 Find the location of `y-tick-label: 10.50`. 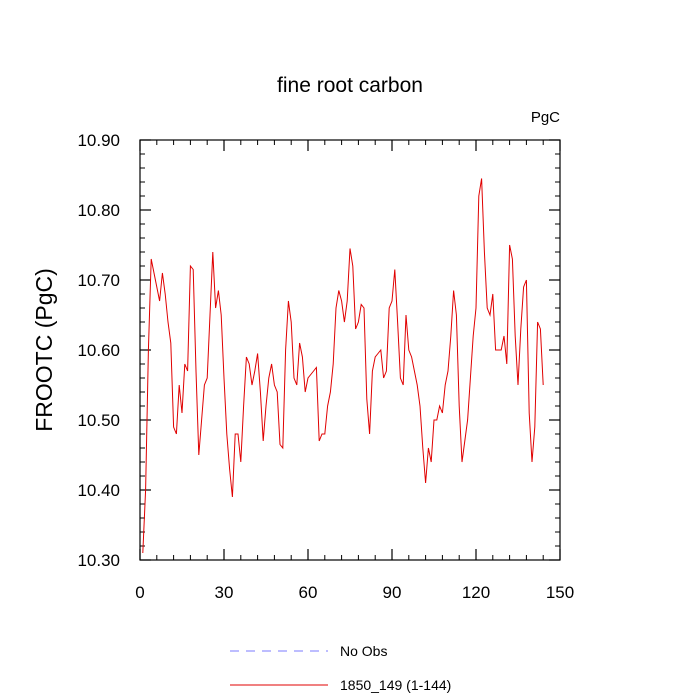

y-tick-label: 10.50 is located at coordinates (98, 420).